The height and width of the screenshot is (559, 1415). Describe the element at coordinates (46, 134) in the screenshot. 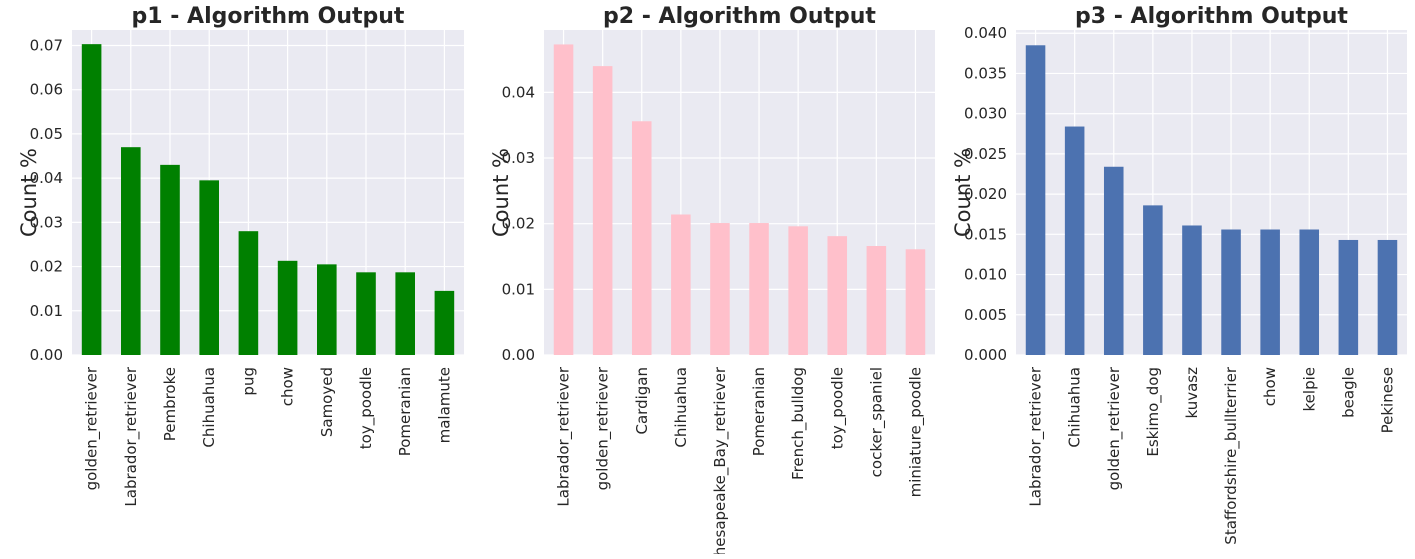

I see `y-tick-label: 0.05` at that location.